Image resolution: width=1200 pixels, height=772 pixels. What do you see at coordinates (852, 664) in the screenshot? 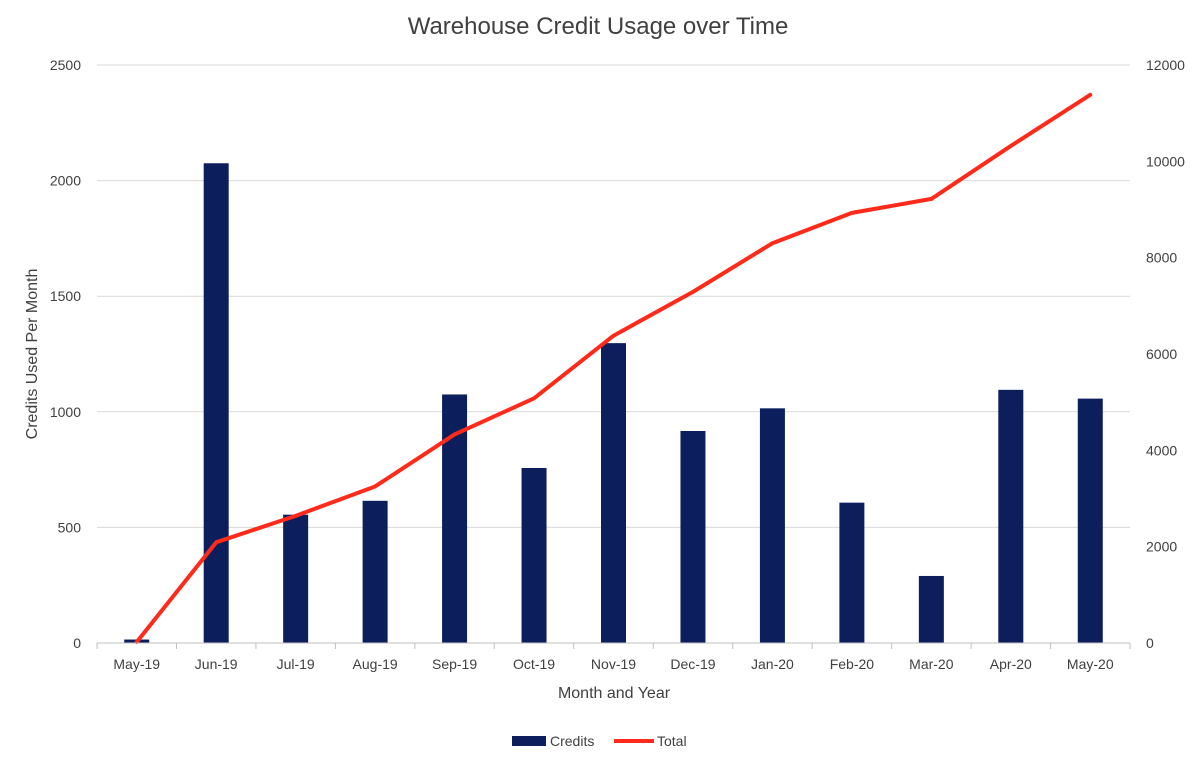
I see `x-tick-label: Feb-20` at bounding box center [852, 664].